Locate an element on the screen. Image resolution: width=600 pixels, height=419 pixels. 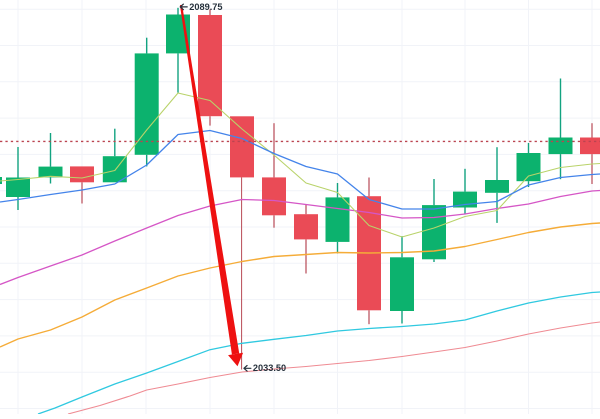
svg-text: 2033.50 is located at coordinates (269, 368).